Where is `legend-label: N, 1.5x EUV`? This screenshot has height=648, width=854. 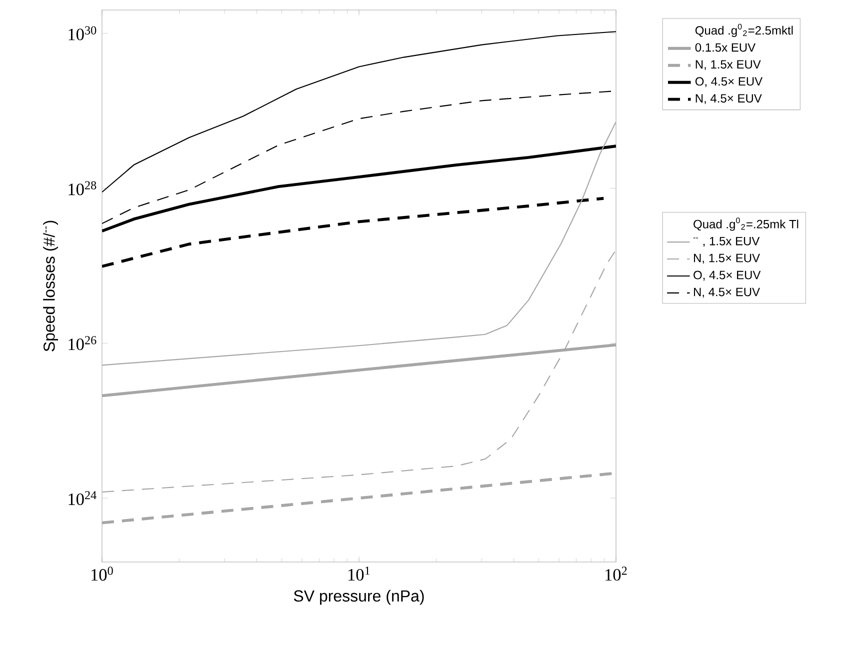
legend-label: N, 1.5x EUV is located at coordinates (728, 65).